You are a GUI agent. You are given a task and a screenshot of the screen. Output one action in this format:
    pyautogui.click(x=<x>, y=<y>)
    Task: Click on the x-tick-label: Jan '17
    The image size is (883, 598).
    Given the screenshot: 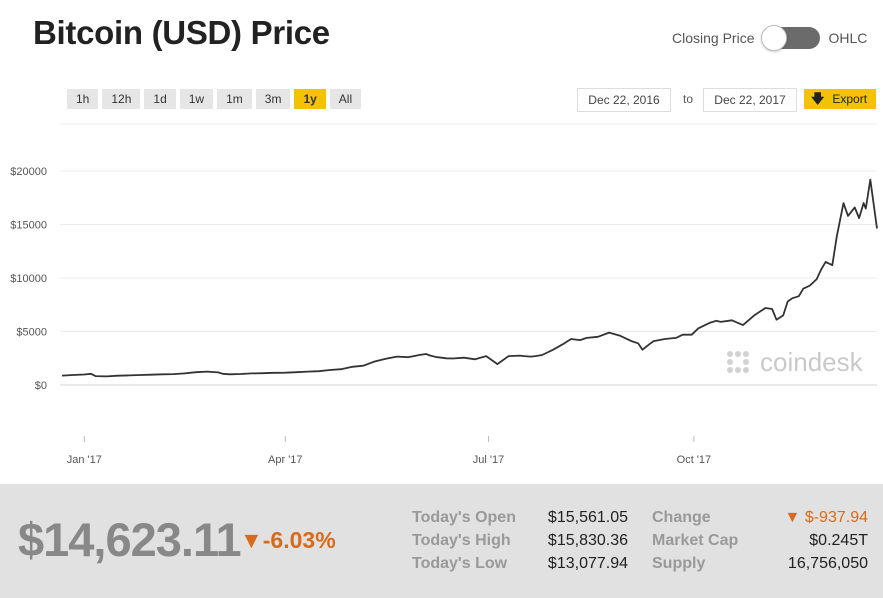 What is the action you would take?
    pyautogui.click(x=84, y=460)
    